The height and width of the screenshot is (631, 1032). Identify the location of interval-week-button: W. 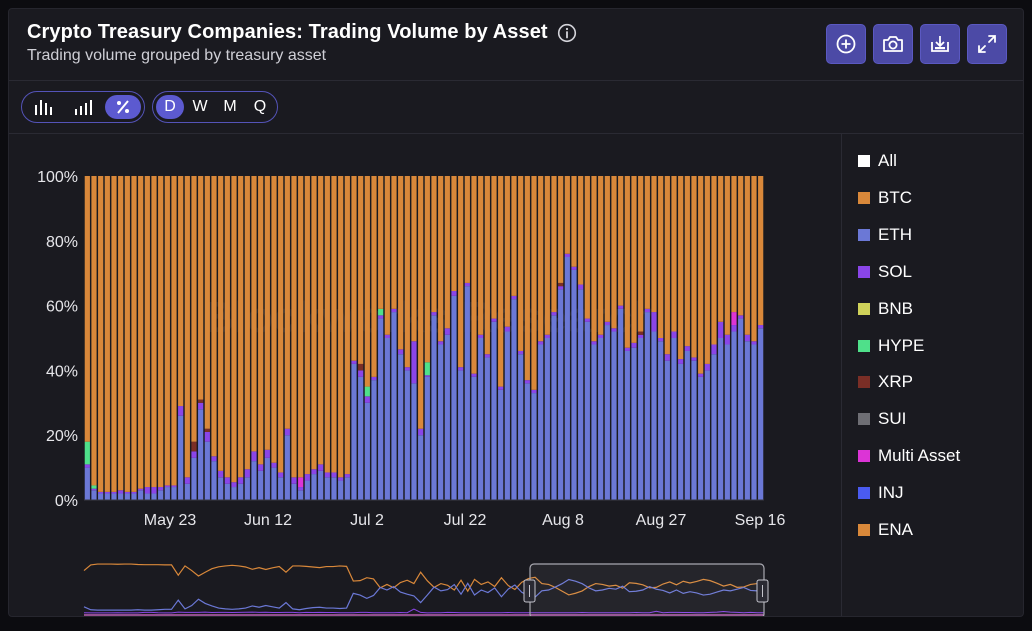
(200, 106).